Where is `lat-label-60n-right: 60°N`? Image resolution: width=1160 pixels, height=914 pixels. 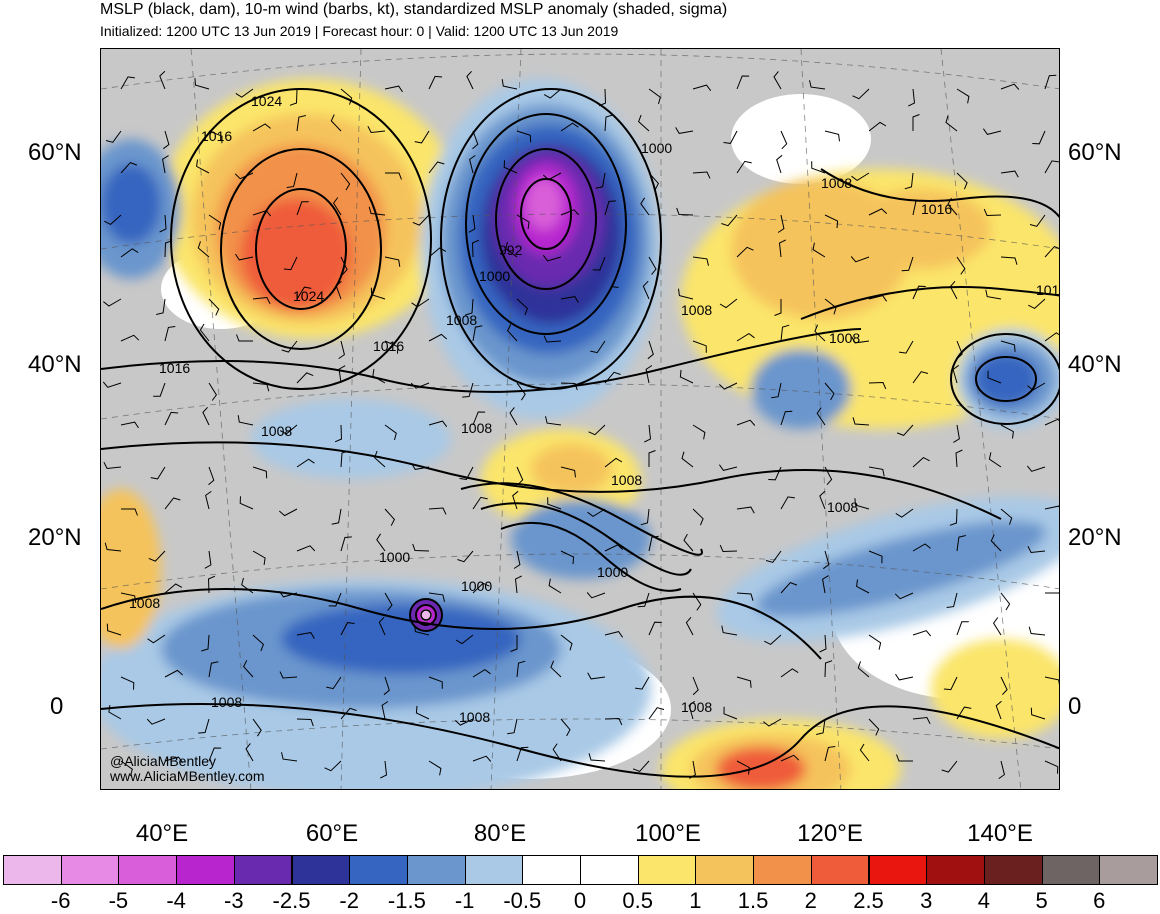
lat-label-60n-right: 60°N is located at coordinates (1095, 152).